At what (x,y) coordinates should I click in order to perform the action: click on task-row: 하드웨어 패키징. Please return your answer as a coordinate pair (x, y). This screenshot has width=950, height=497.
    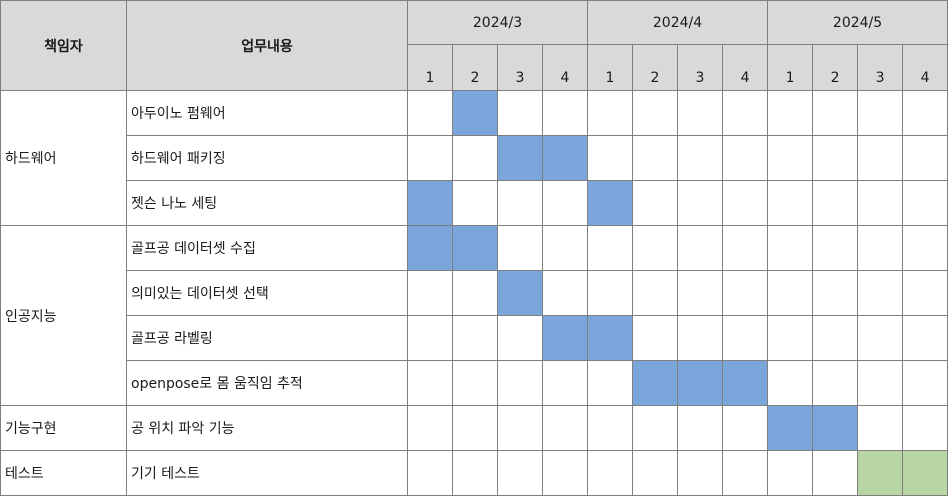
    Looking at the image, I should click on (475, 158).